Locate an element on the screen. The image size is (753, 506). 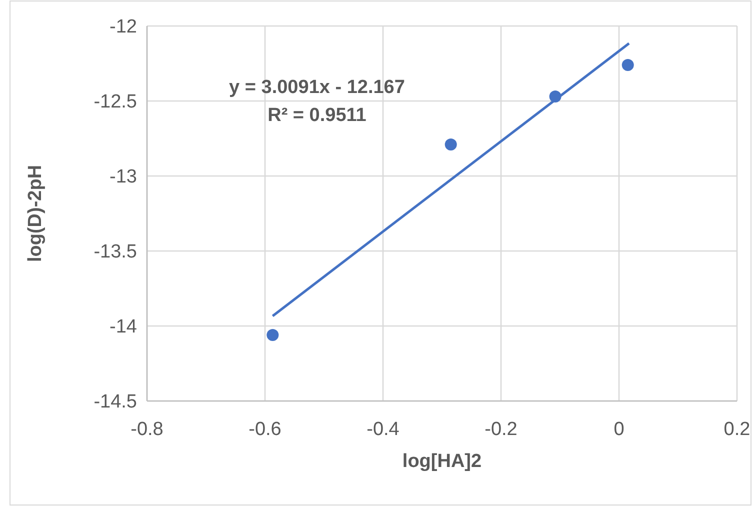
y-tick-label: -13.5 is located at coordinates (115, 252).